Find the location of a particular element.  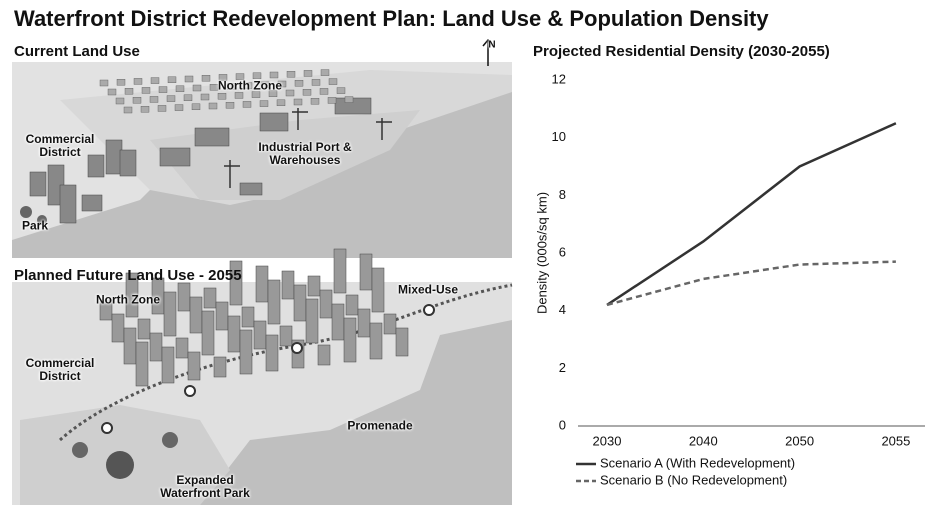

series-line is located at coordinates (751, 283).